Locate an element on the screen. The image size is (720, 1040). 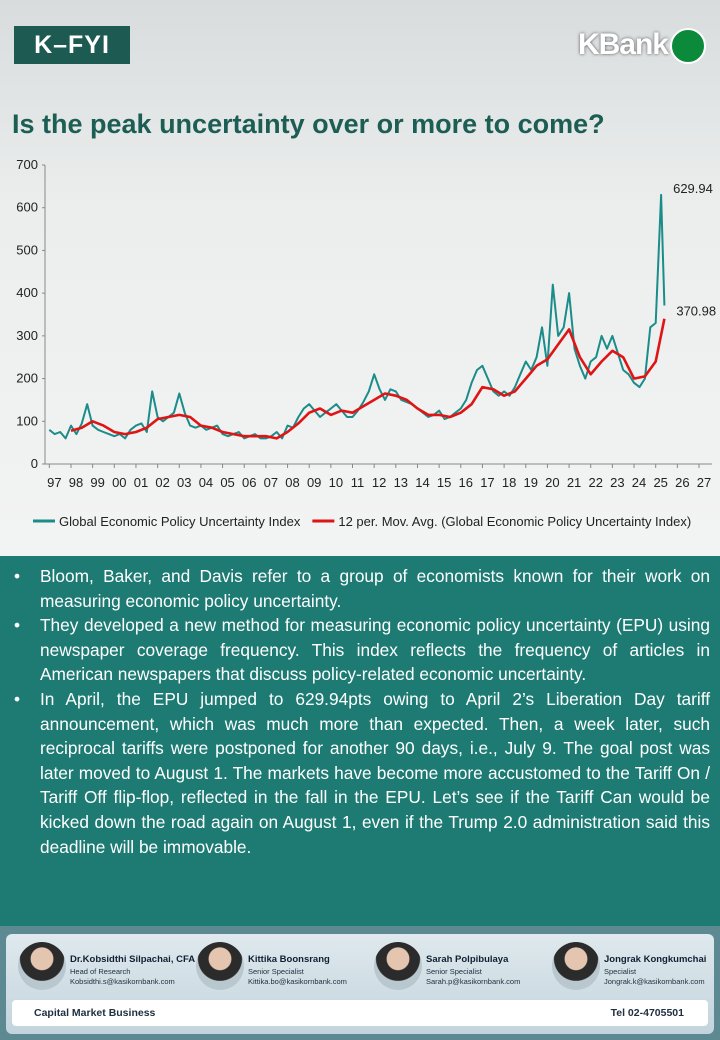
x-tick-label: 03 is located at coordinates (184, 482).